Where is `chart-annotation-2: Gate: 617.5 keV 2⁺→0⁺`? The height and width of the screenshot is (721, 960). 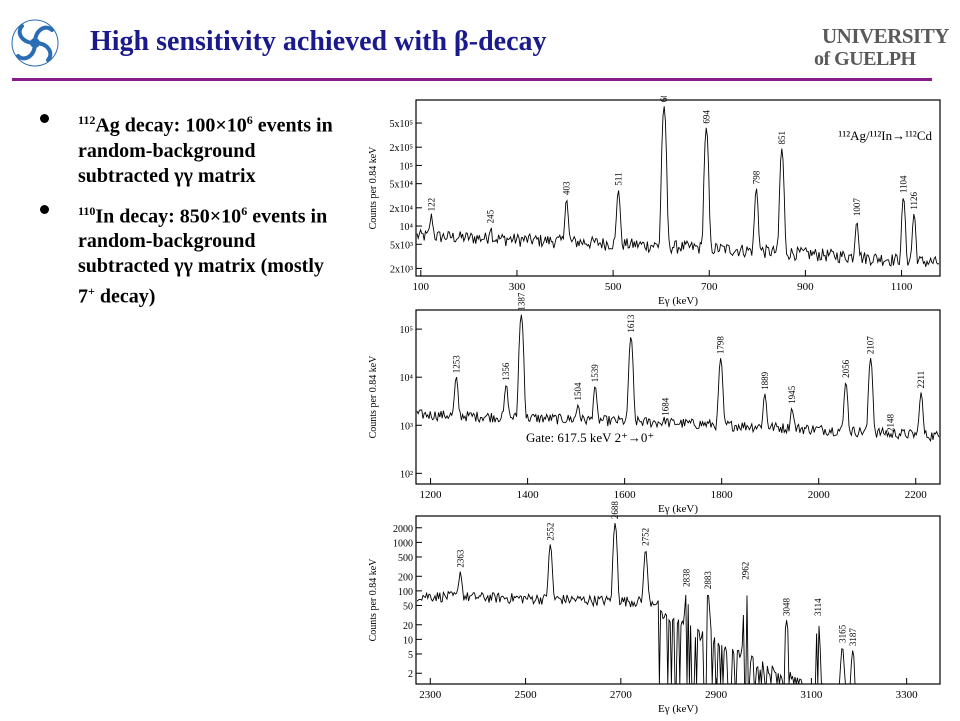
chart-annotation-2: Gate: 617.5 keV 2⁺→0⁺ is located at coordinates (590, 437).